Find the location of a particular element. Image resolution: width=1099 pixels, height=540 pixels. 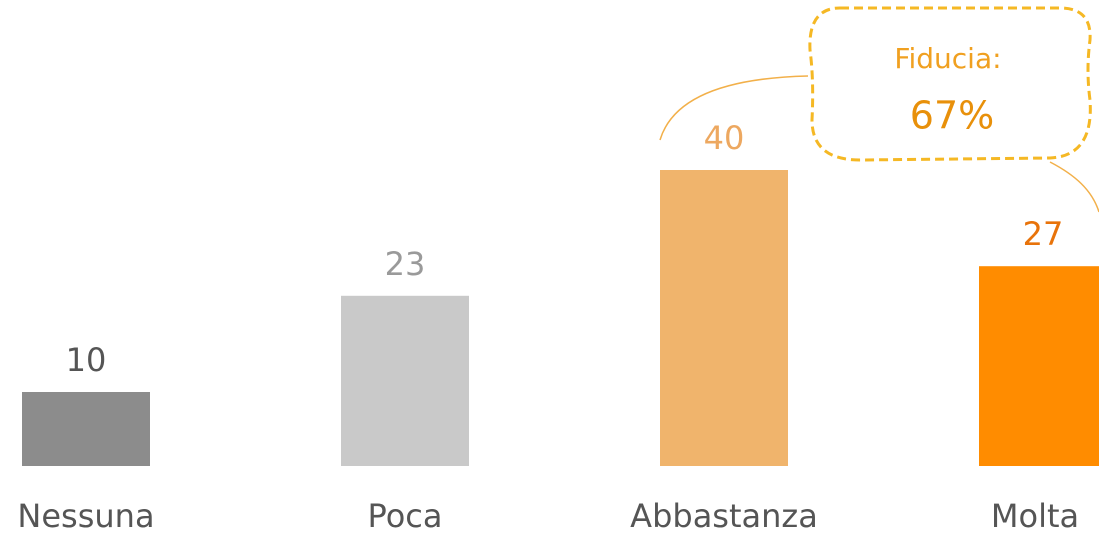

callout-bubble is located at coordinates (950, 84).